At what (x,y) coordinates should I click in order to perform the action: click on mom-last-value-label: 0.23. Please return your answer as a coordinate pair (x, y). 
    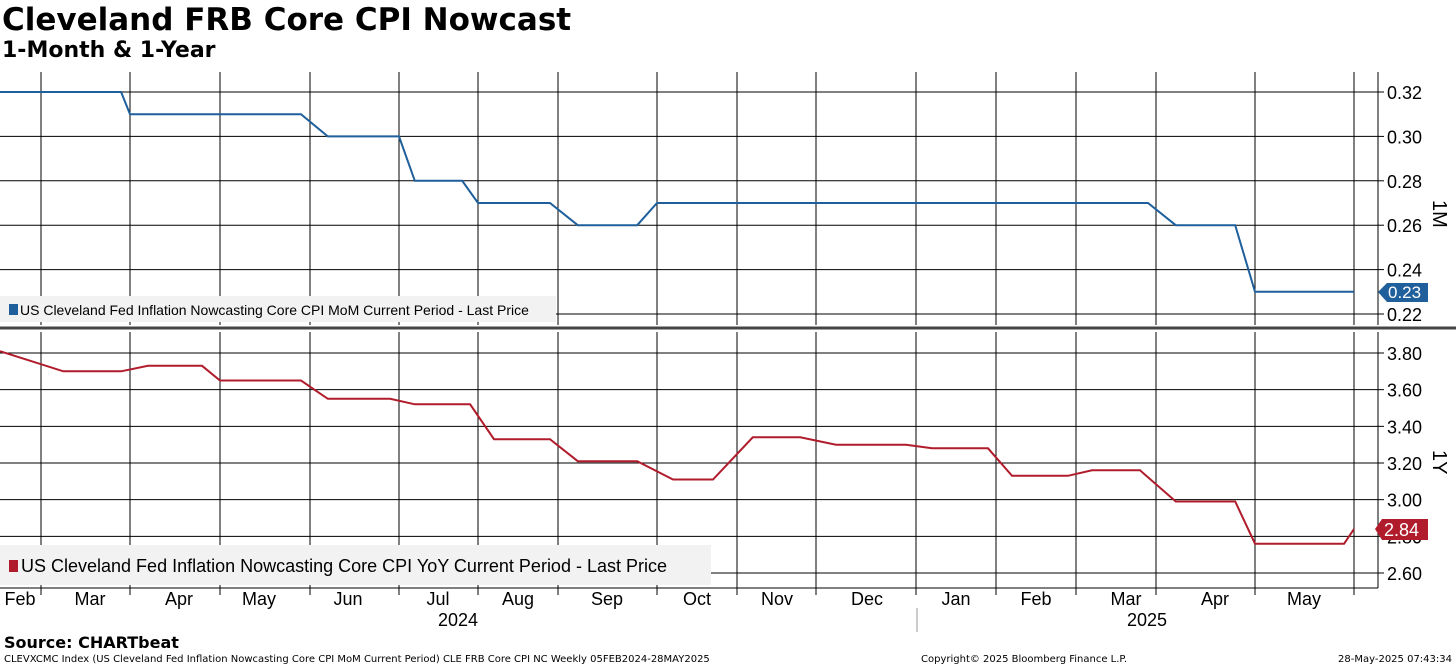
    Looking at the image, I should click on (1404, 292).